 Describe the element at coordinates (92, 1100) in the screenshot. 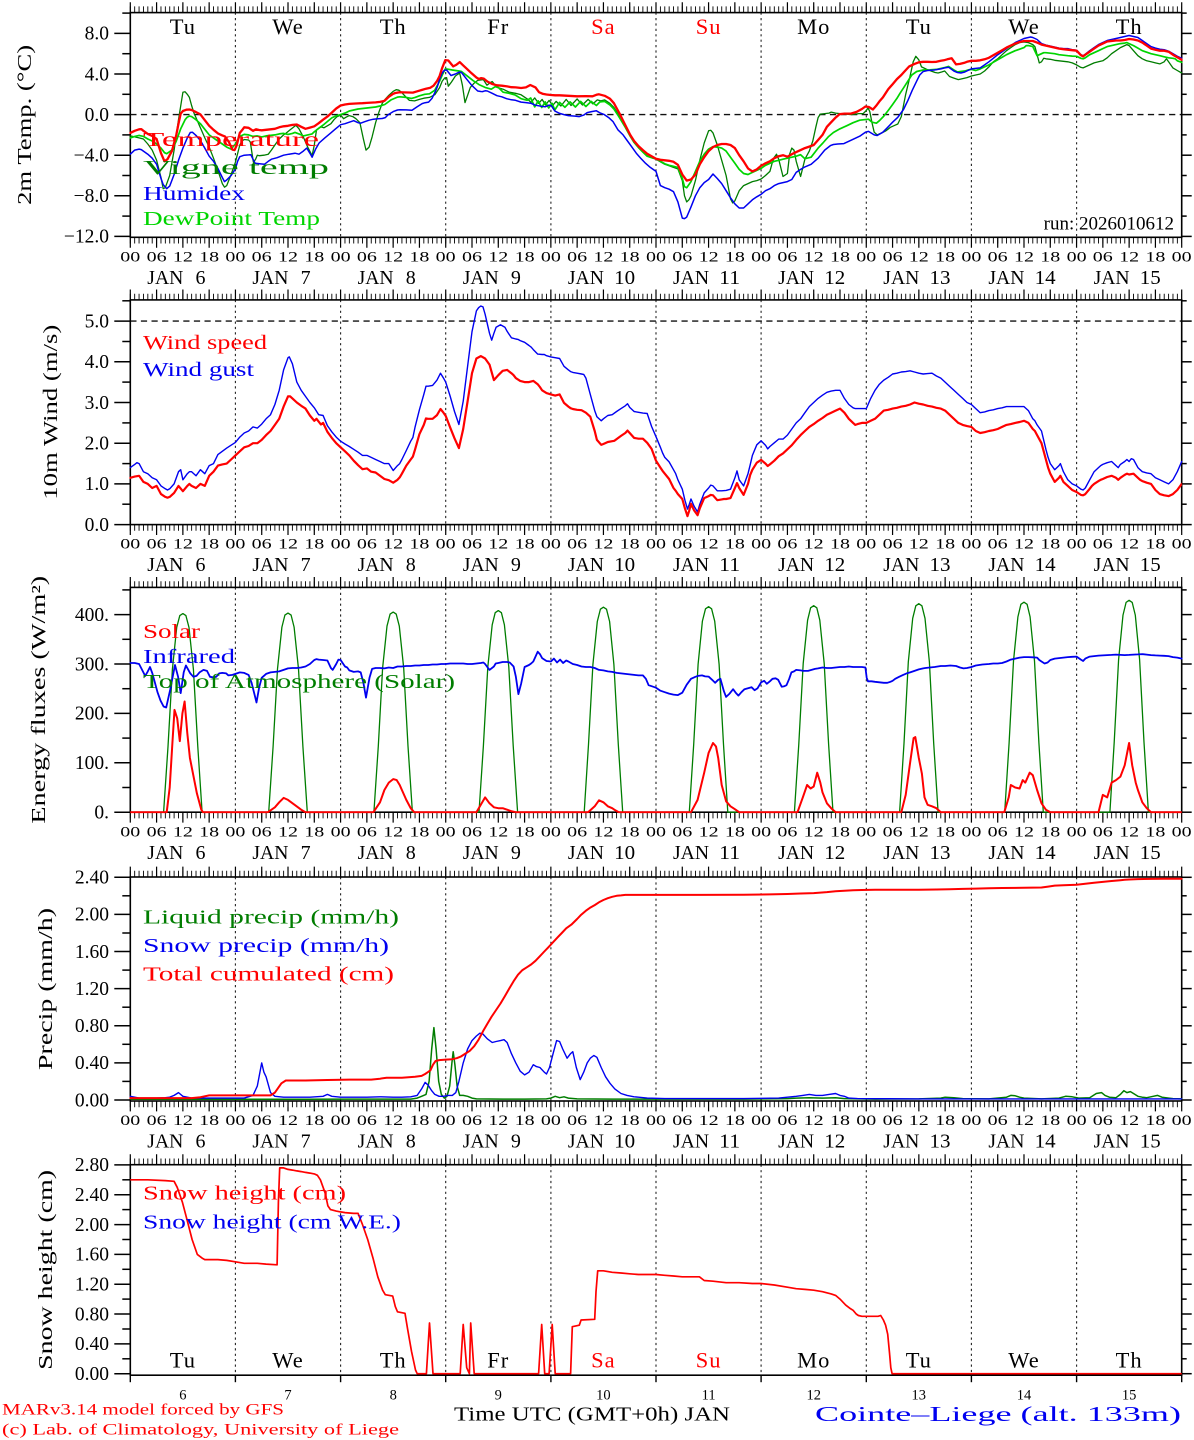

I see `svg-text: 0.00` at that location.